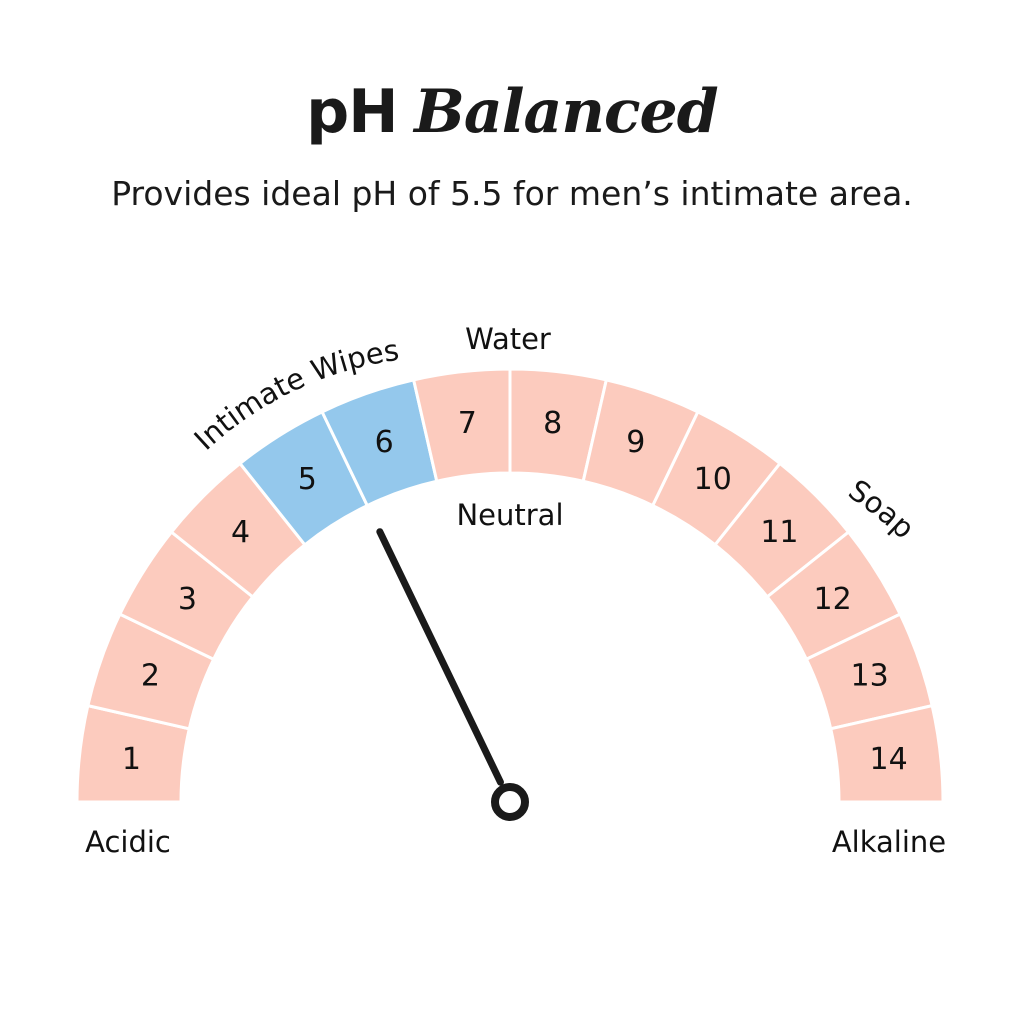 The width and height of the screenshot is (1024, 1024). Describe the element at coordinates (352, 112) in the screenshot. I see `title-ph: pH` at that location.